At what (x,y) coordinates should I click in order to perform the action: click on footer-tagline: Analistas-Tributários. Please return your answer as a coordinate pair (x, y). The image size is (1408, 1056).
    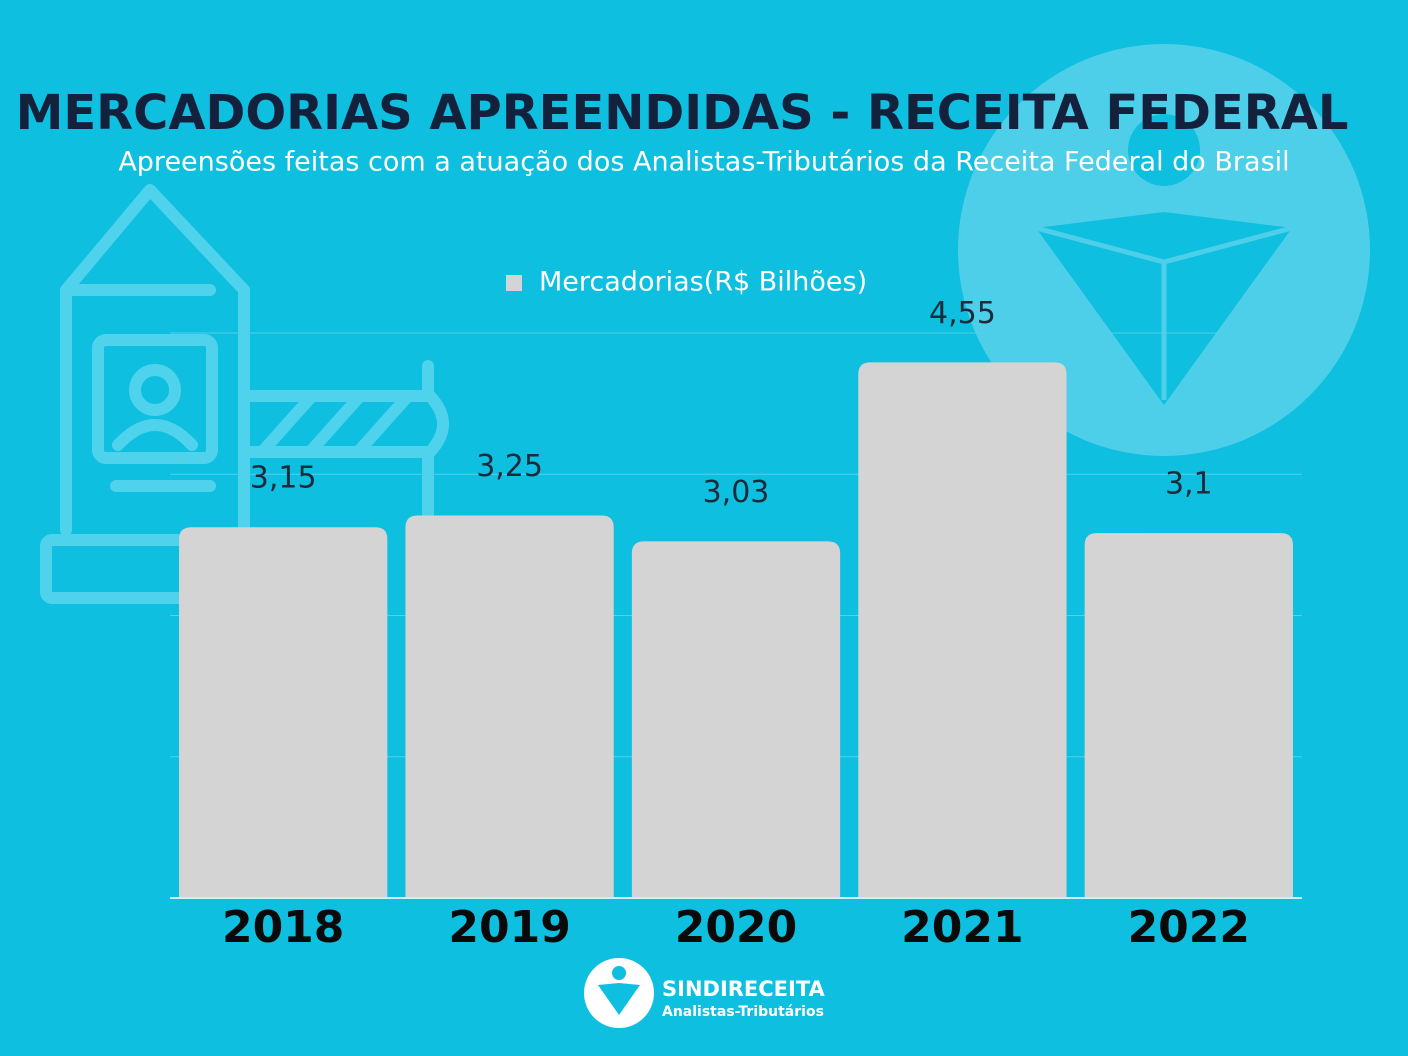
    Looking at the image, I should click on (743, 1012).